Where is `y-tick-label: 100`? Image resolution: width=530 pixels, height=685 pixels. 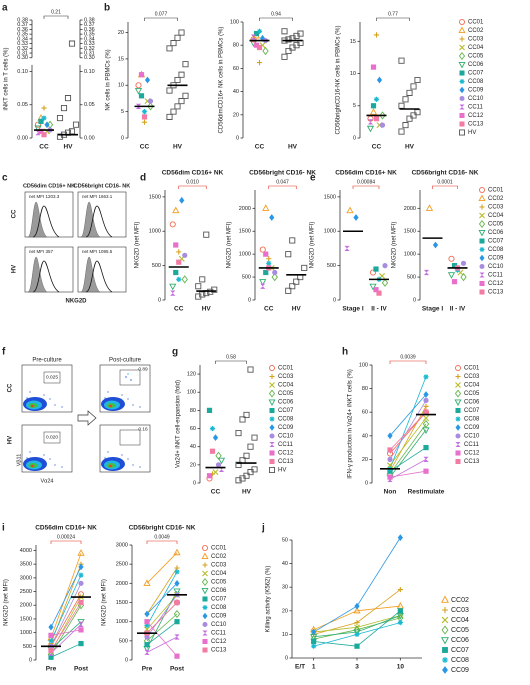
y-tick-label: 100 is located at coordinates (191, 393).